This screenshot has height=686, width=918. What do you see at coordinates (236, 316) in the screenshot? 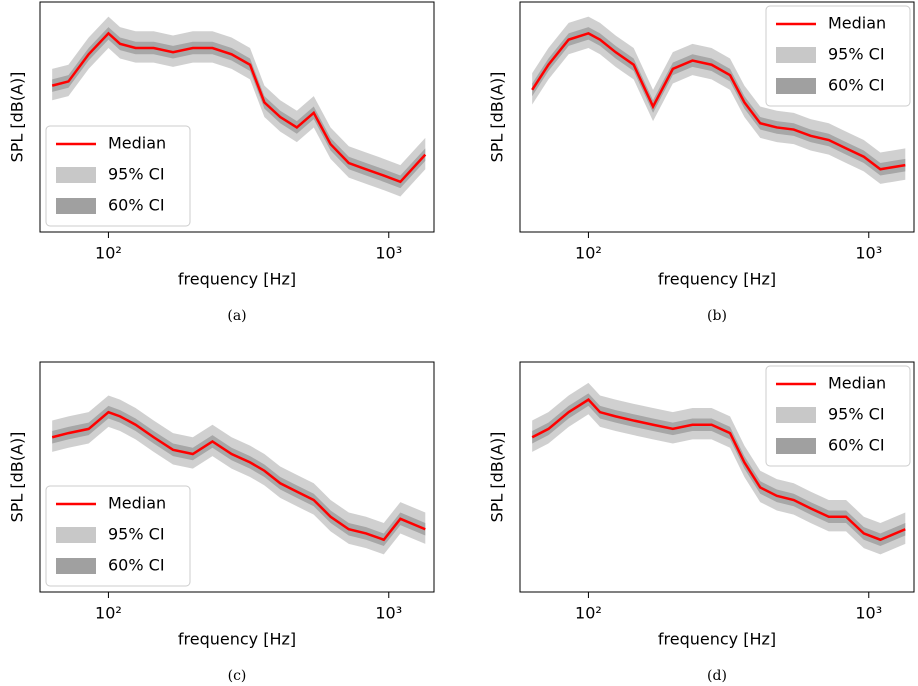
I see `caption: (a)` at bounding box center [236, 316].